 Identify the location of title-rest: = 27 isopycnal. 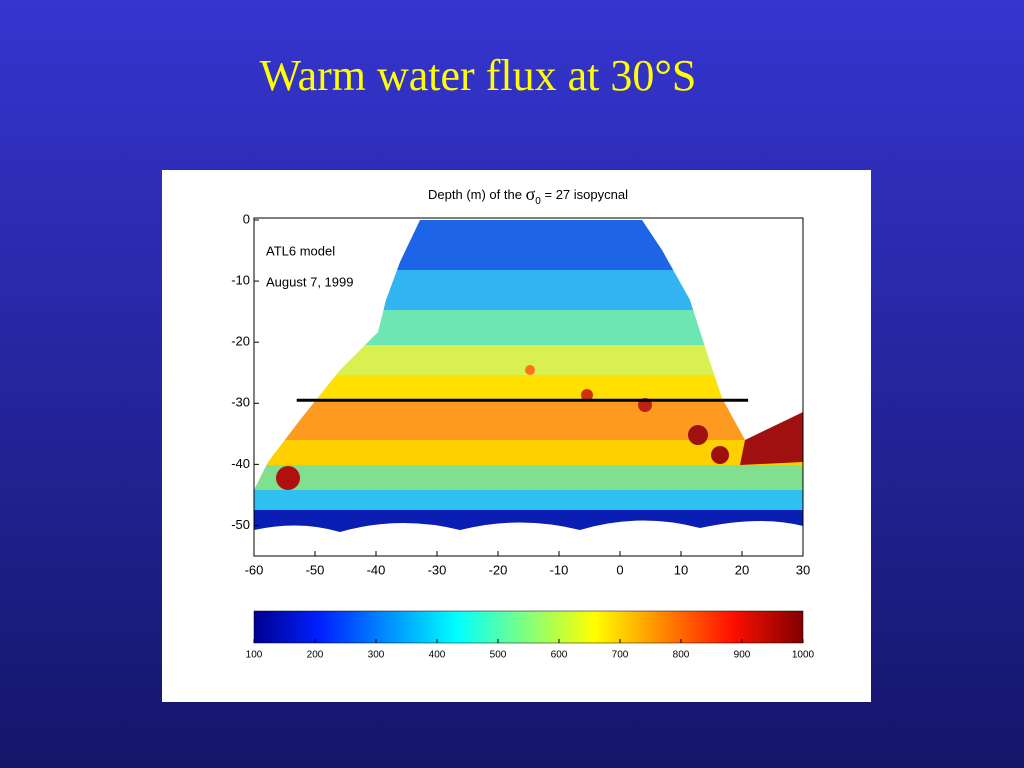
(586, 194).